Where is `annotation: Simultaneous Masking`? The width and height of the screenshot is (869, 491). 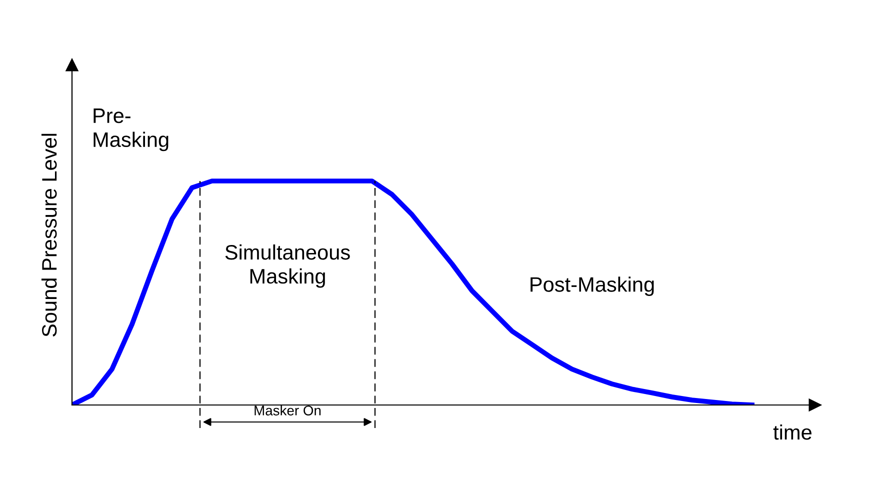
annotation: Simultaneous Masking is located at coordinates (287, 266).